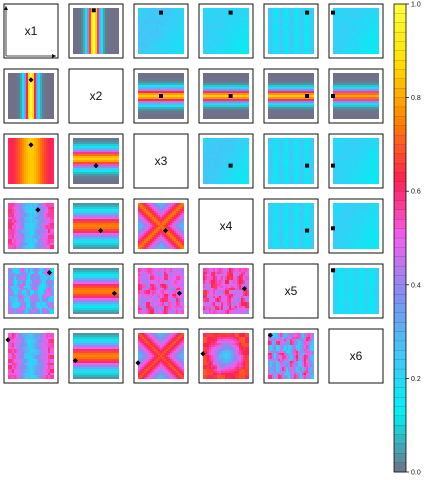 The width and height of the screenshot is (436, 480). What do you see at coordinates (416, 379) in the screenshot?
I see `colorbar-tick-label: 0.2` at bounding box center [416, 379].